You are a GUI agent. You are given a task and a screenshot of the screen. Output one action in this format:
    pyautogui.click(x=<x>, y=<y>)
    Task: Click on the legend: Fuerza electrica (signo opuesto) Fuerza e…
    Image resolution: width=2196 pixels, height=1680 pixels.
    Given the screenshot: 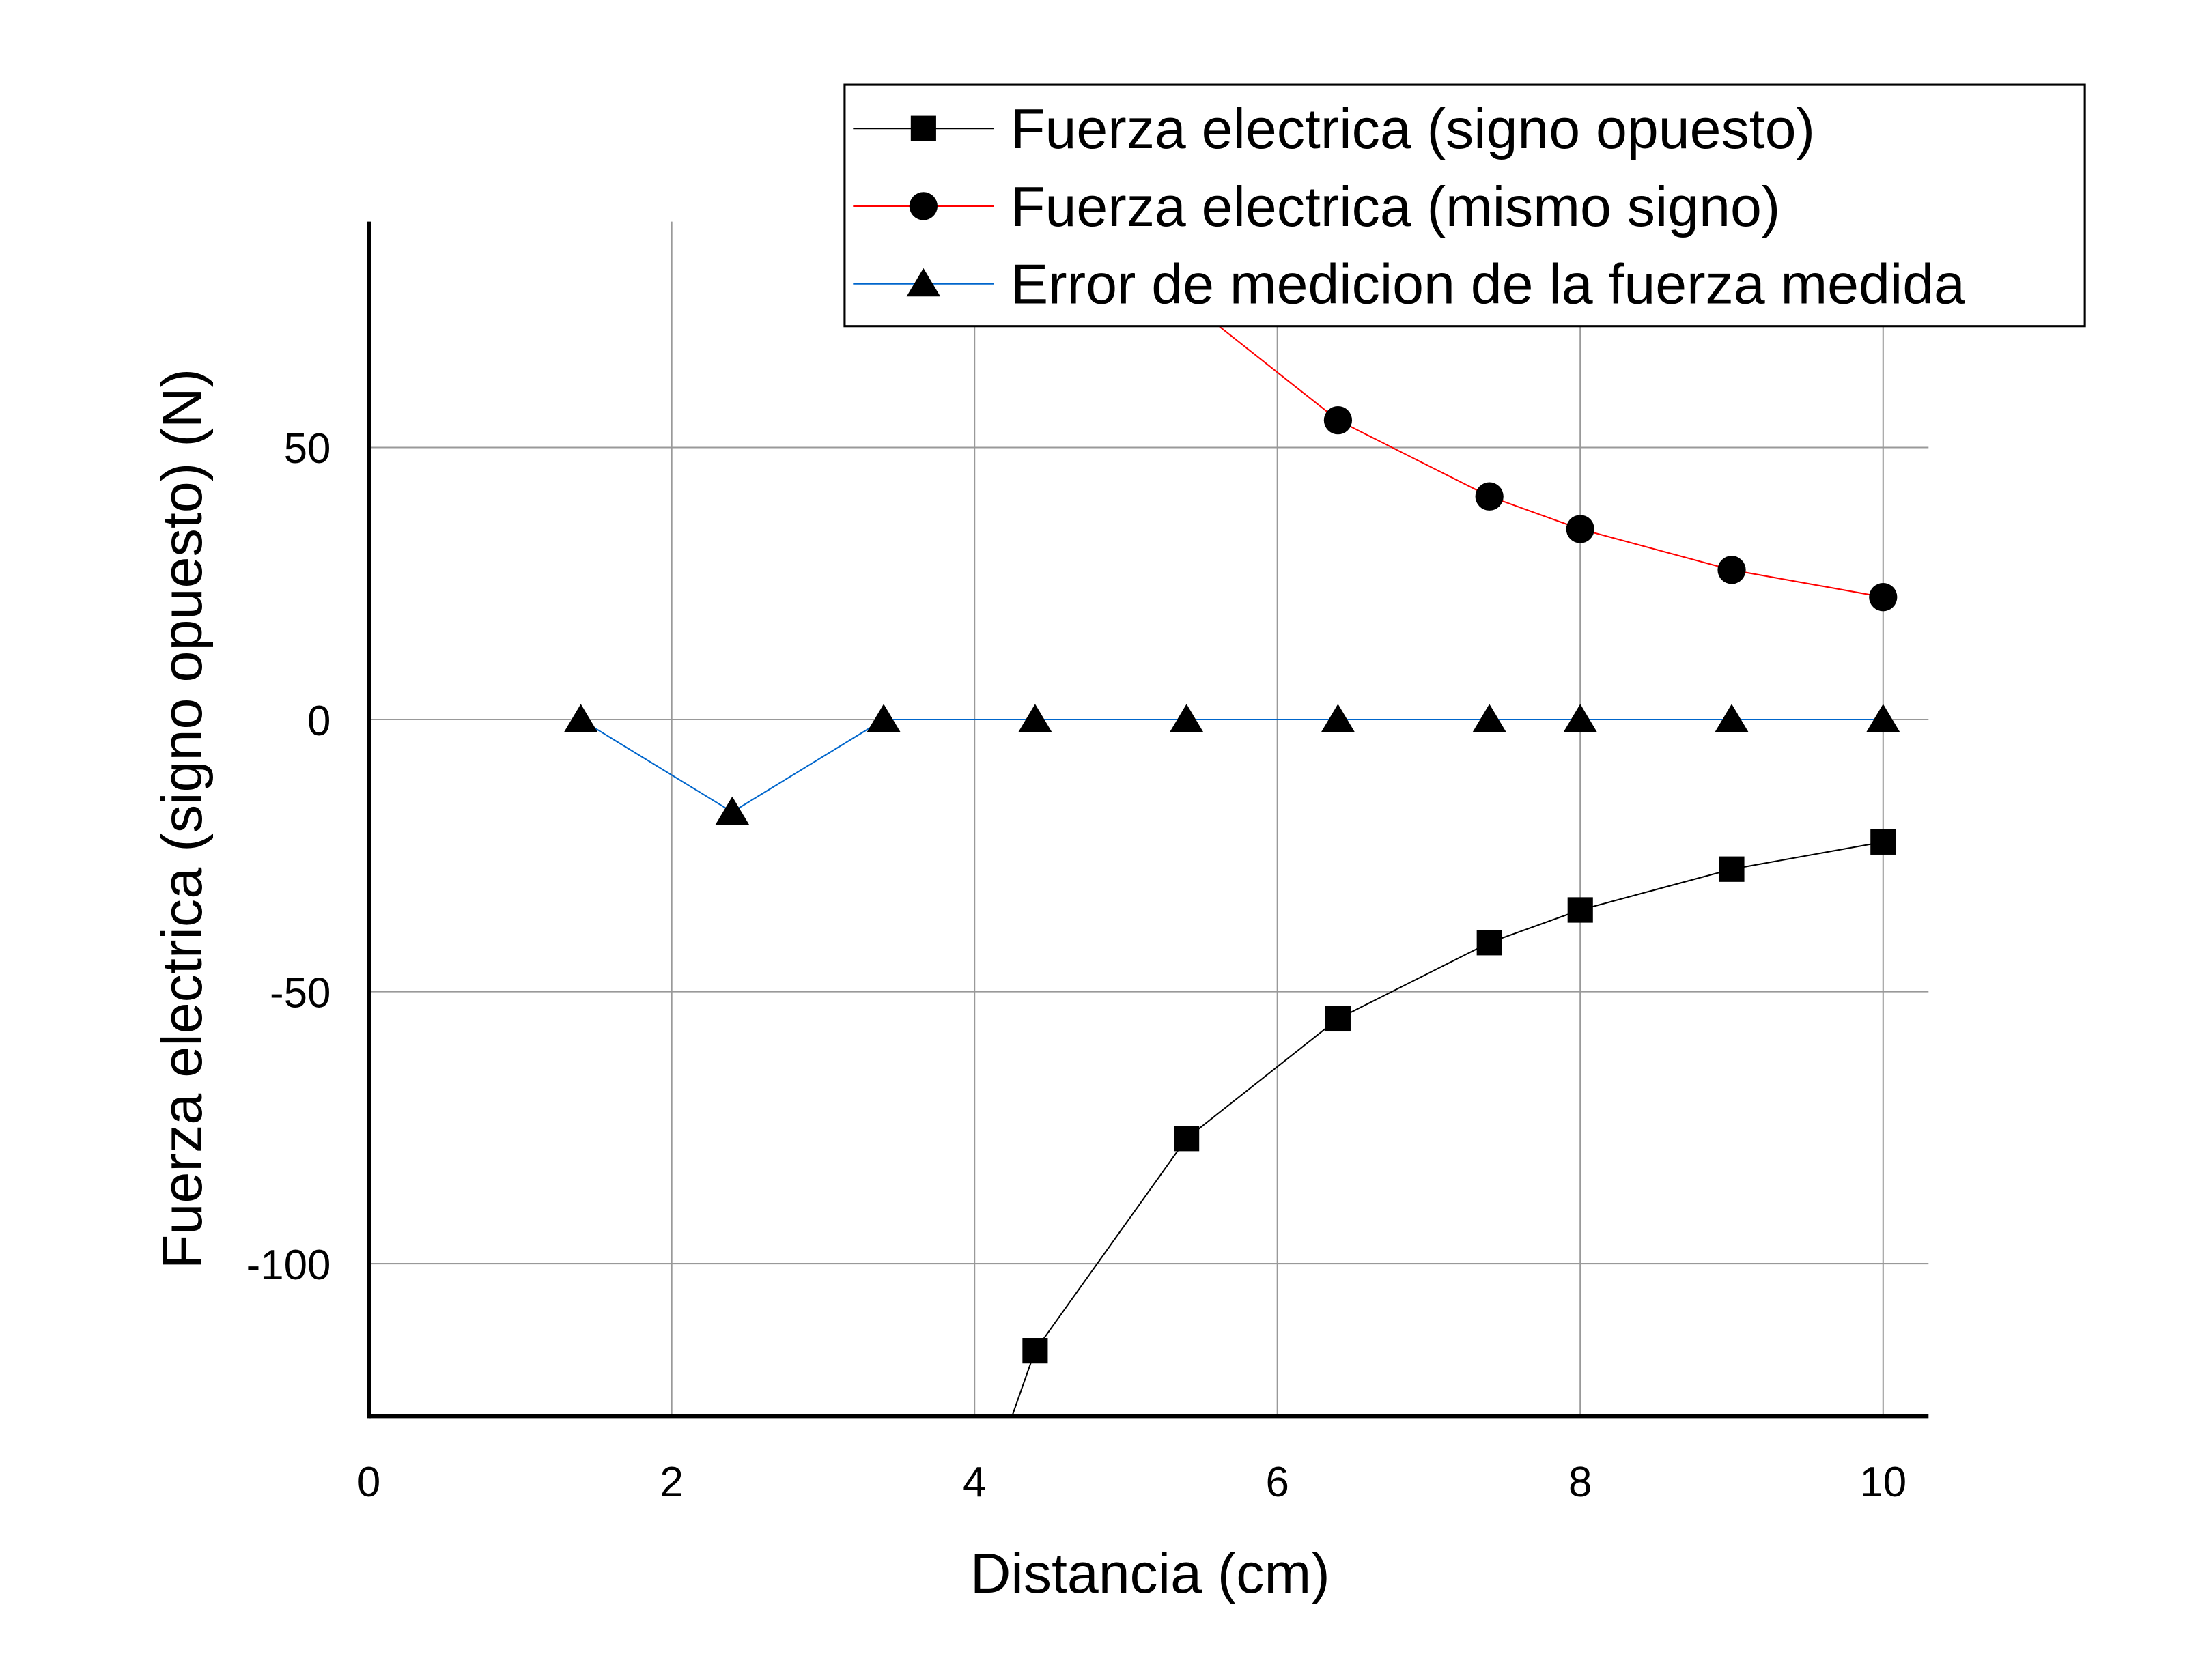 What is the action you would take?
    pyautogui.click(x=1464, y=205)
    